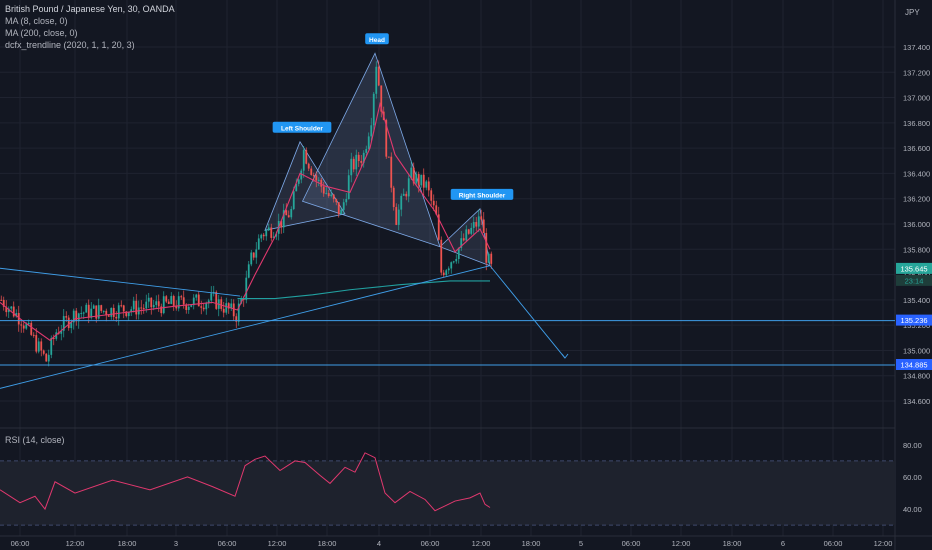 Image resolution: width=932 pixels, height=550 pixels. What do you see at coordinates (916, 72) in the screenshot?
I see `price-tick-label: 137.200` at bounding box center [916, 72].